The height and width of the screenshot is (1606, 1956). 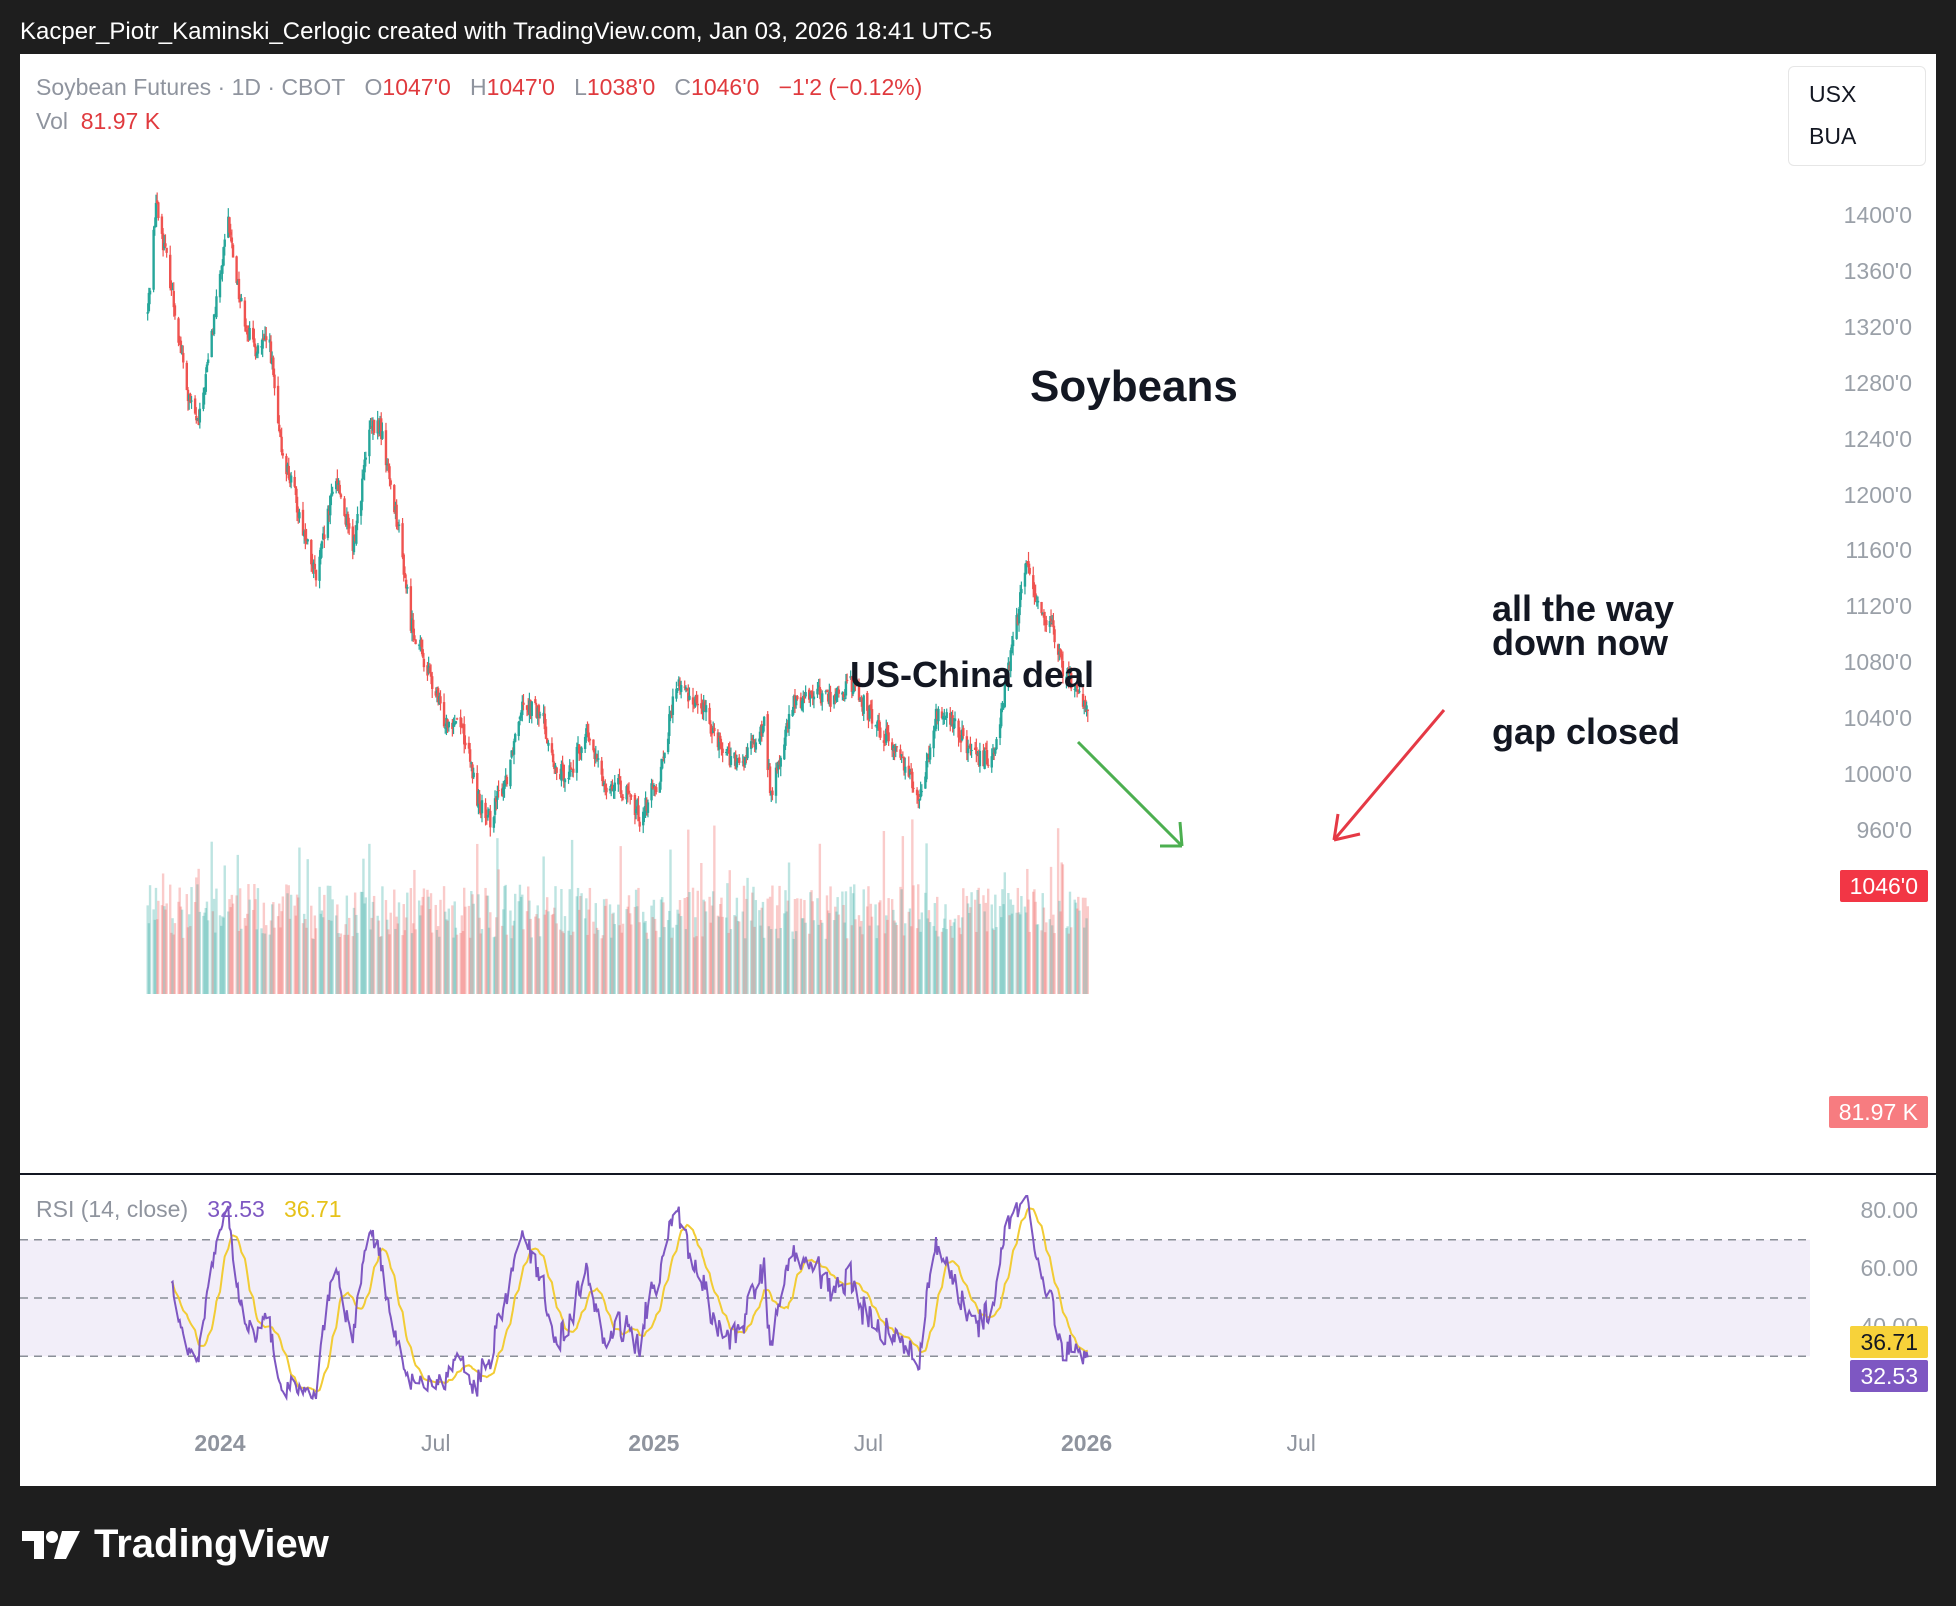 I want to click on unit-selector: USX BUA, so click(x=1857, y=116).